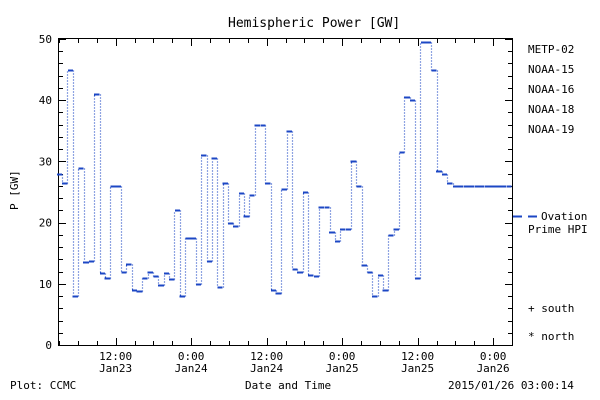 This screenshot has height=400, width=600. I want to click on y-tick-label: 0, so click(48, 345).